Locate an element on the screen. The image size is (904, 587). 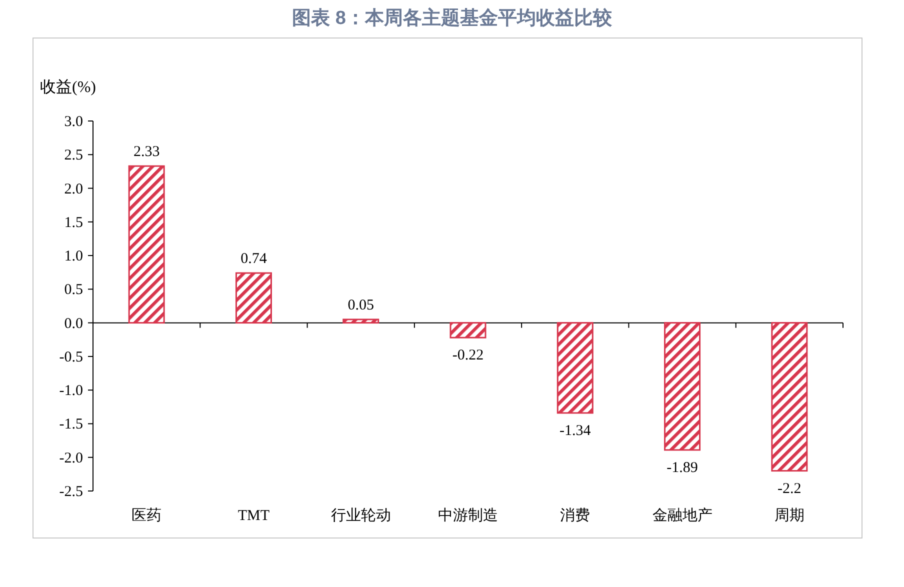
y-tick-label: 1.0 is located at coordinates (73, 256).